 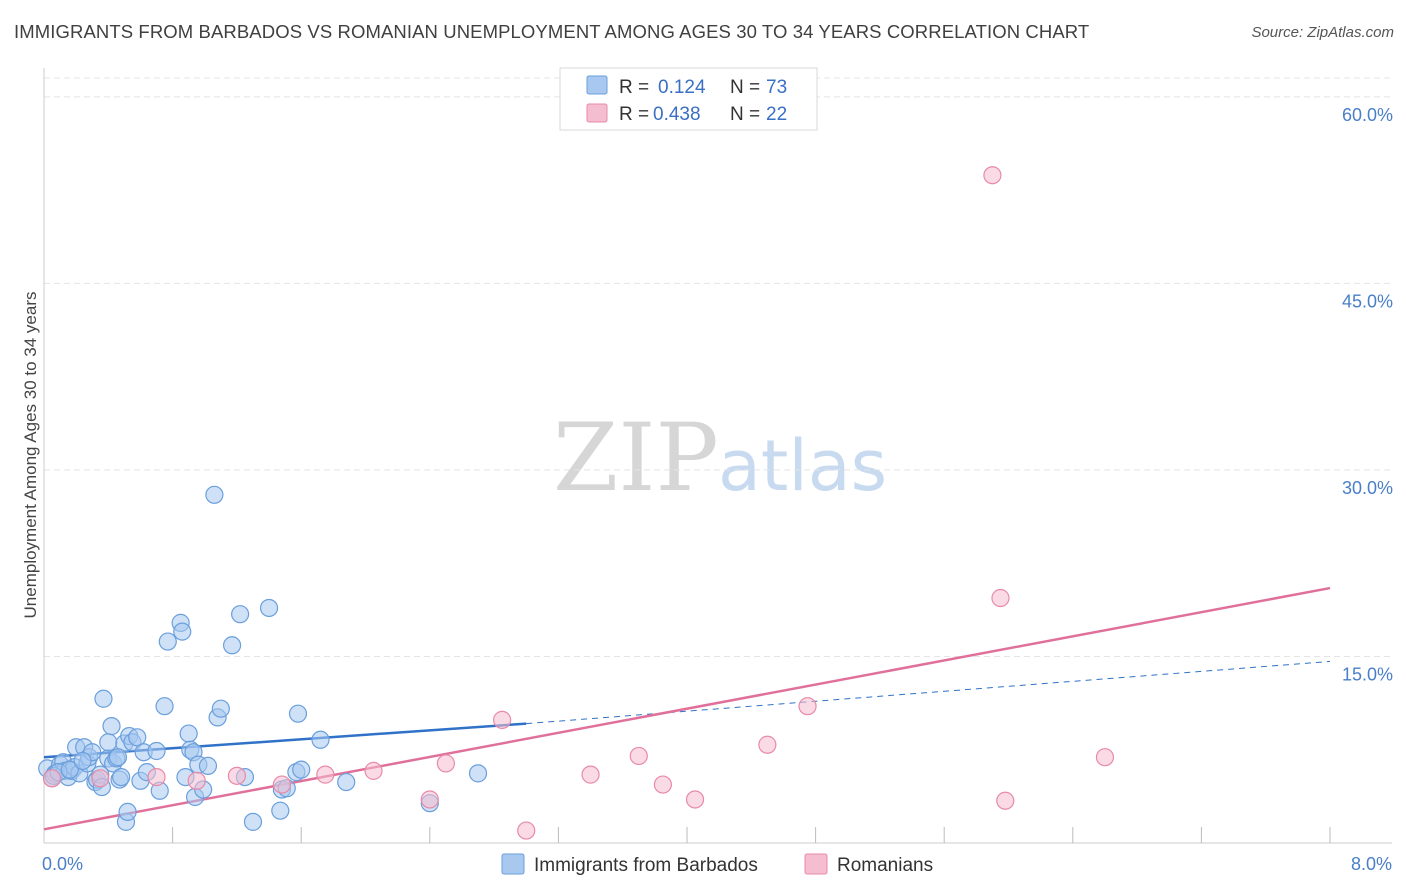 What do you see at coordinates (1367, 301) in the screenshot?
I see `y-tick-label-2: 45.0%` at bounding box center [1367, 301].